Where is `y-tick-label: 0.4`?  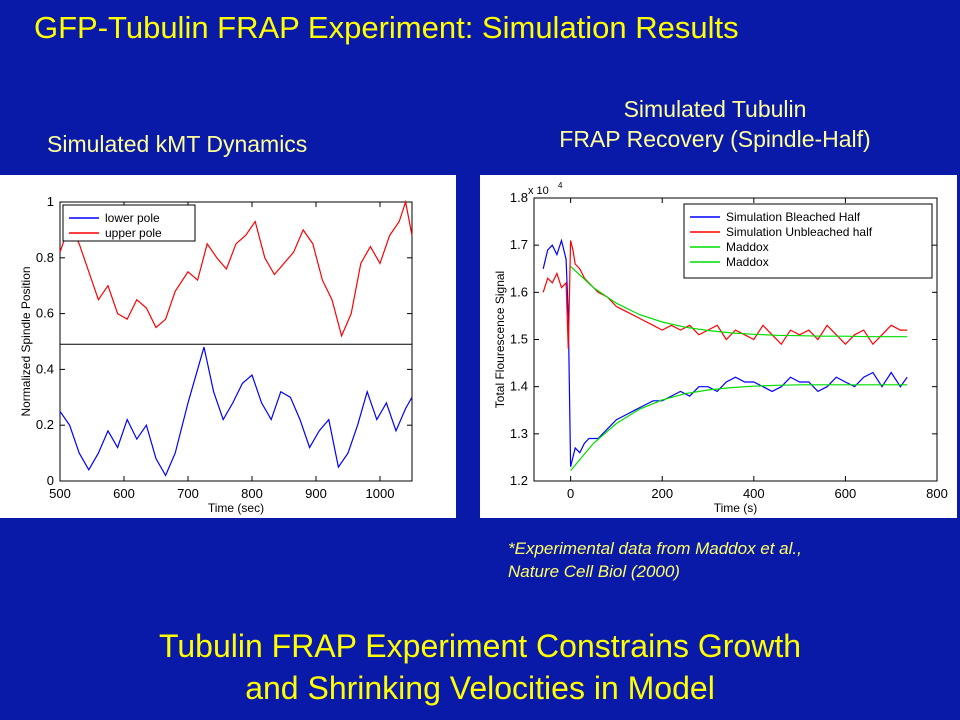 y-tick-label: 0.4 is located at coordinates (45, 368).